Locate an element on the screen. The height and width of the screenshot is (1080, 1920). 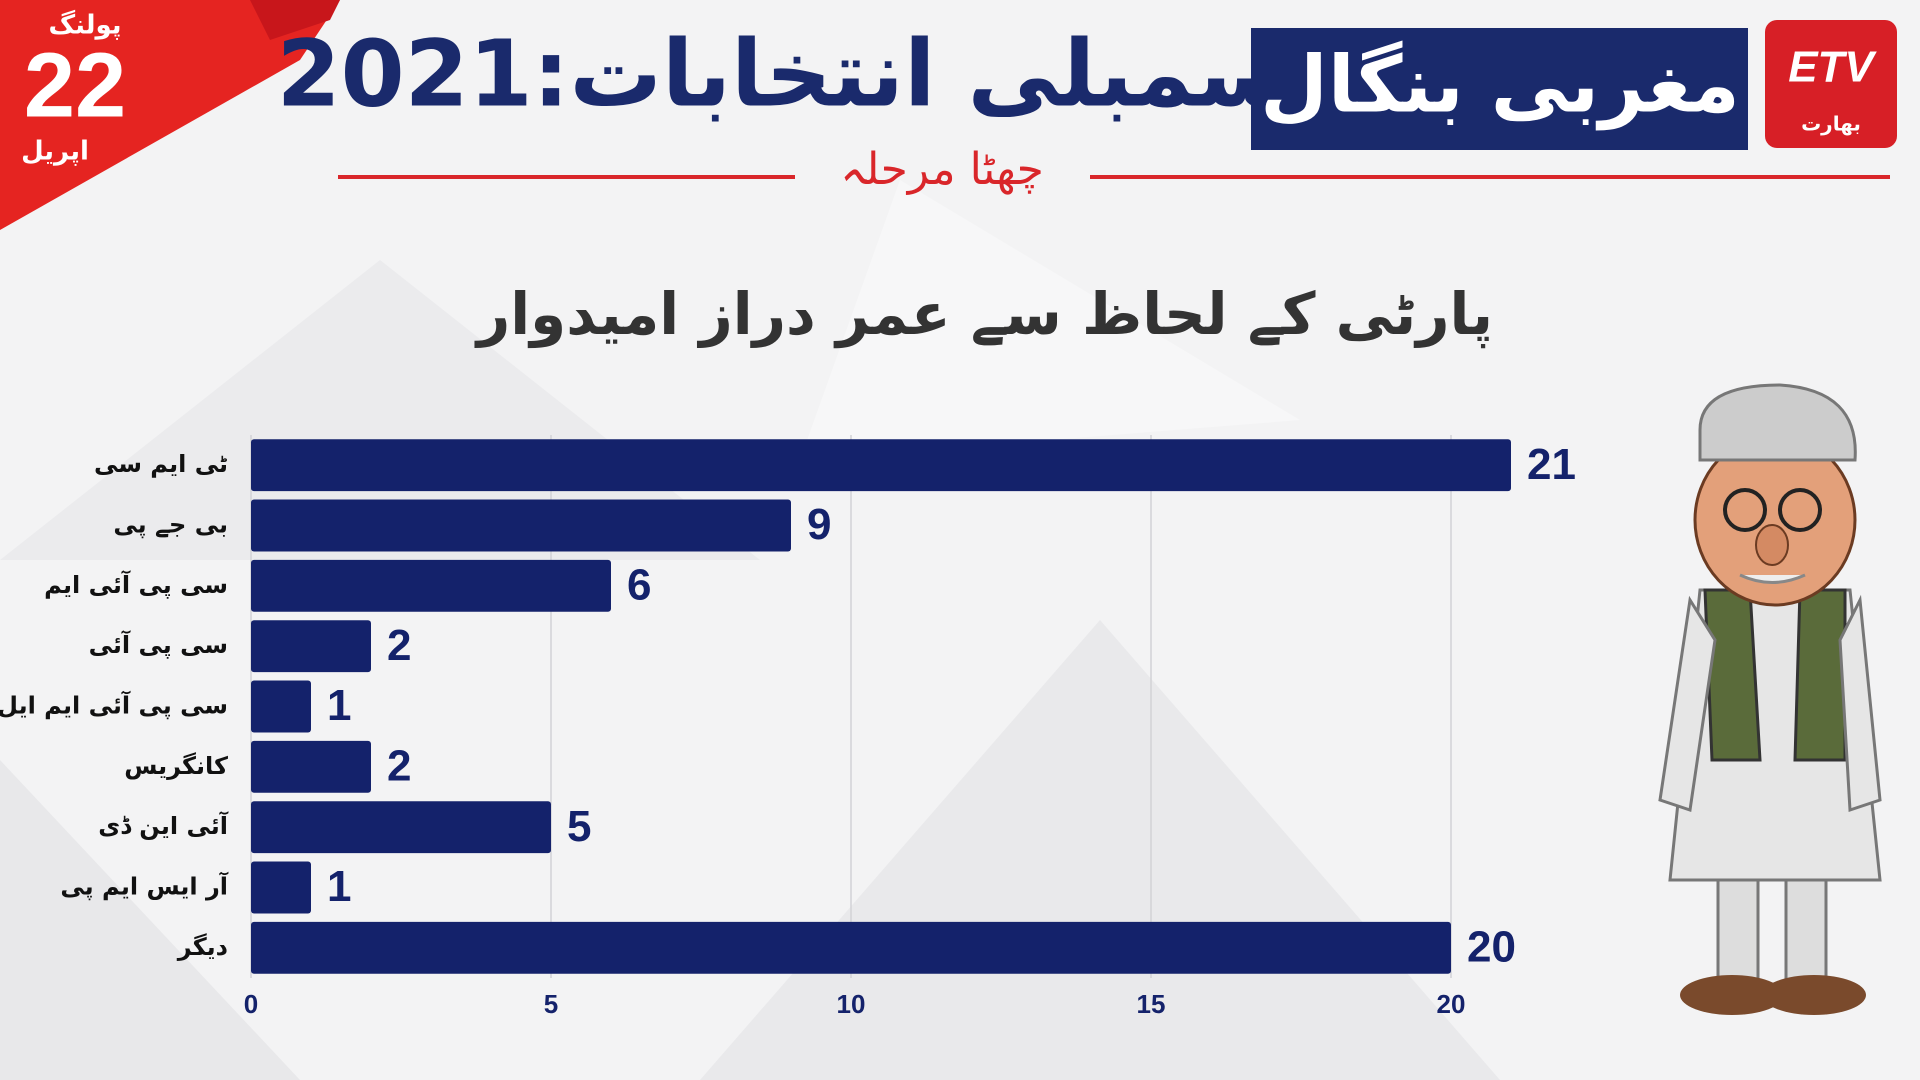
chart-title: پارٹی کے لحاظ سے عمر دراز امیدوار is located at coordinates (983, 314).